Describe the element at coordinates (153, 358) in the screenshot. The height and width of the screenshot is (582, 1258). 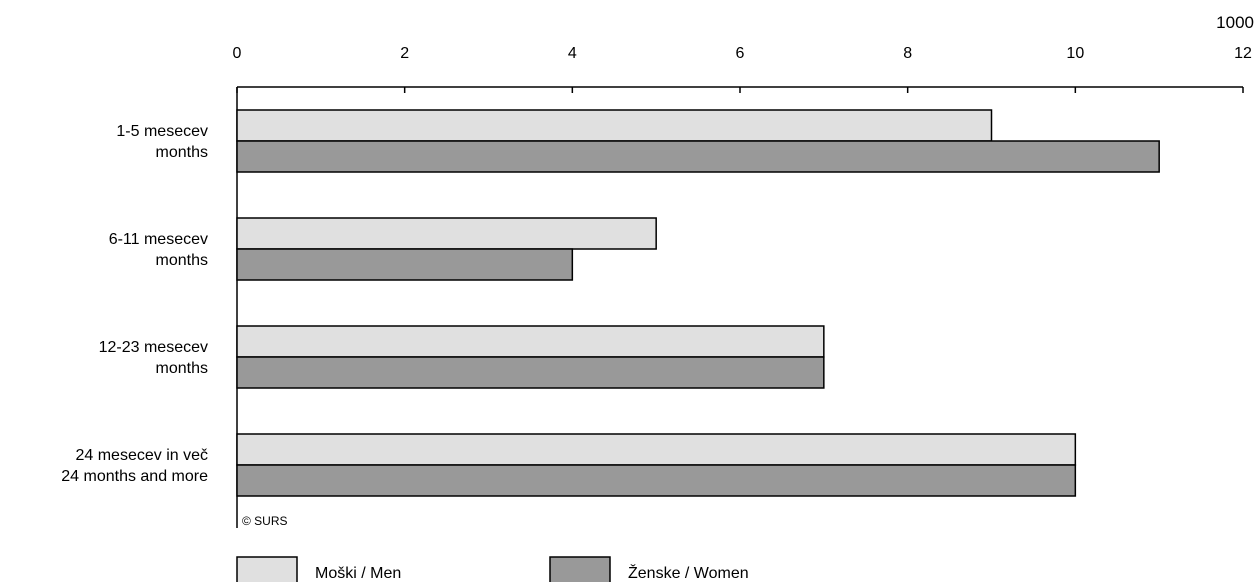
I see `category-label: 12-23 mesecev months` at that location.